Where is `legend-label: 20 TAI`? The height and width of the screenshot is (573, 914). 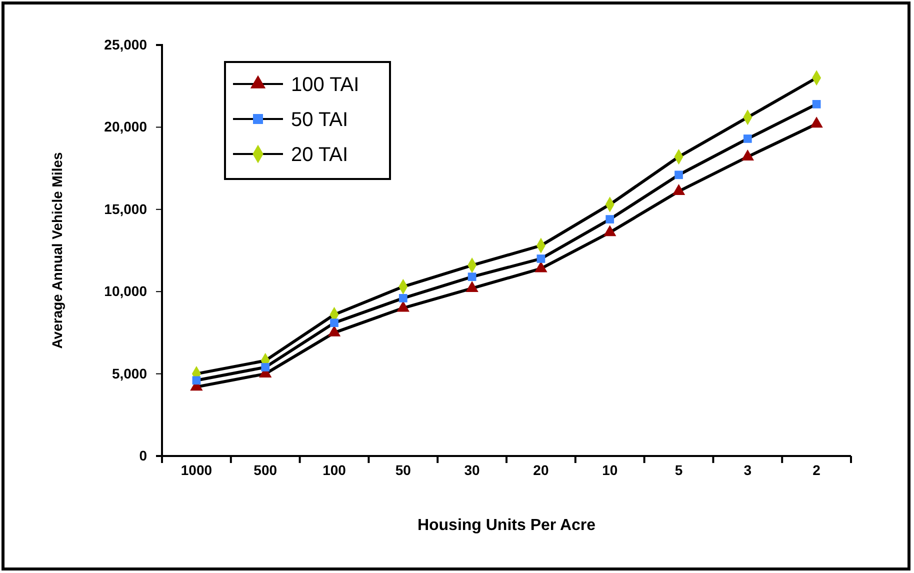 legend-label: 20 TAI is located at coordinates (319, 155).